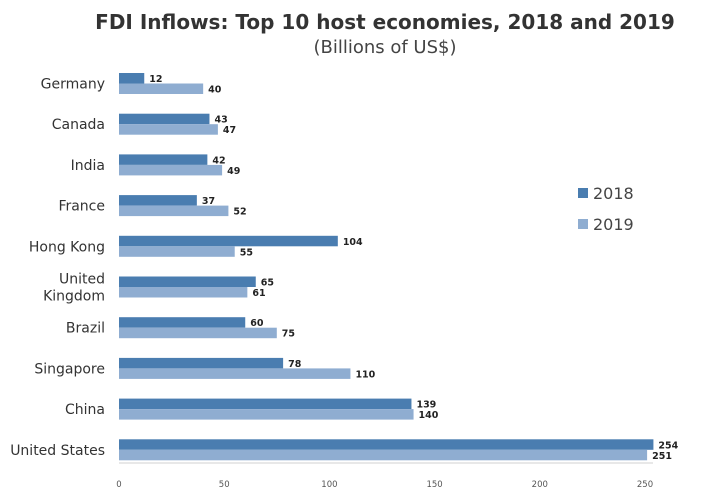 This screenshot has width=702, height=493. I want to click on x-tick-label: 200, so click(540, 485).